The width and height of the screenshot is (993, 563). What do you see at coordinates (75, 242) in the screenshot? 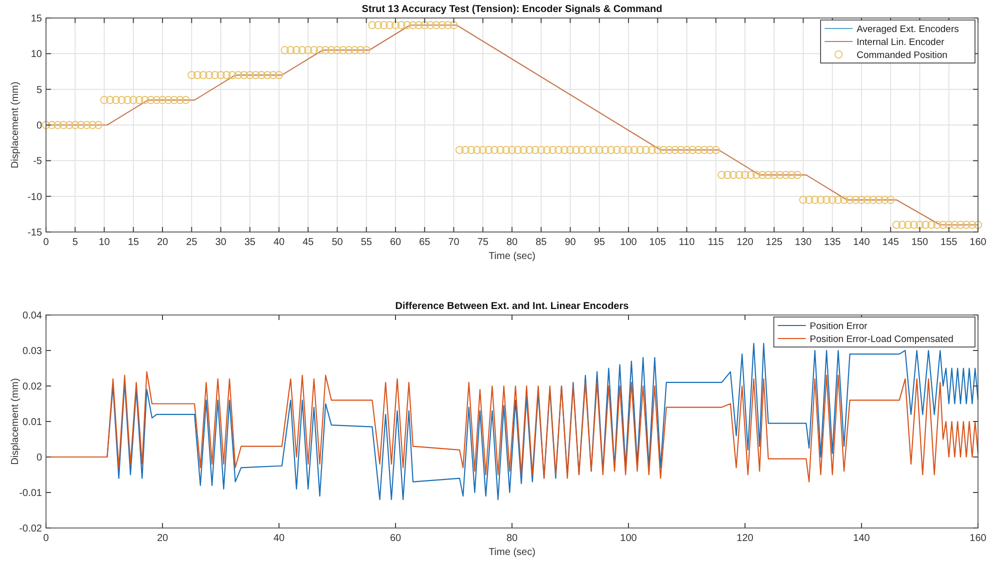
I see `x-tick-label: 5` at bounding box center [75, 242].